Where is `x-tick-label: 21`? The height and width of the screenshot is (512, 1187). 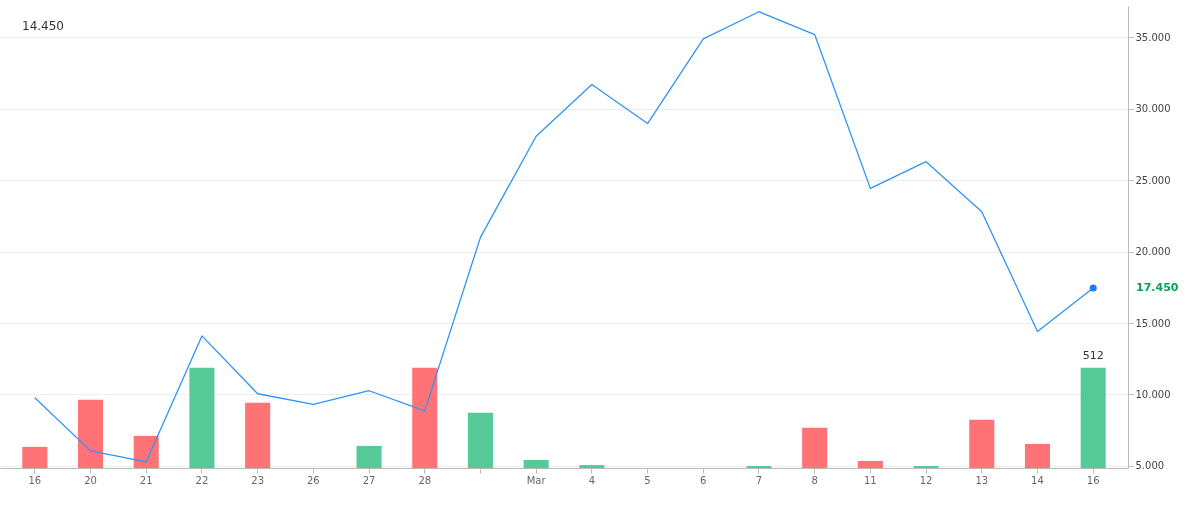 x-tick-label: 21 is located at coordinates (146, 480).